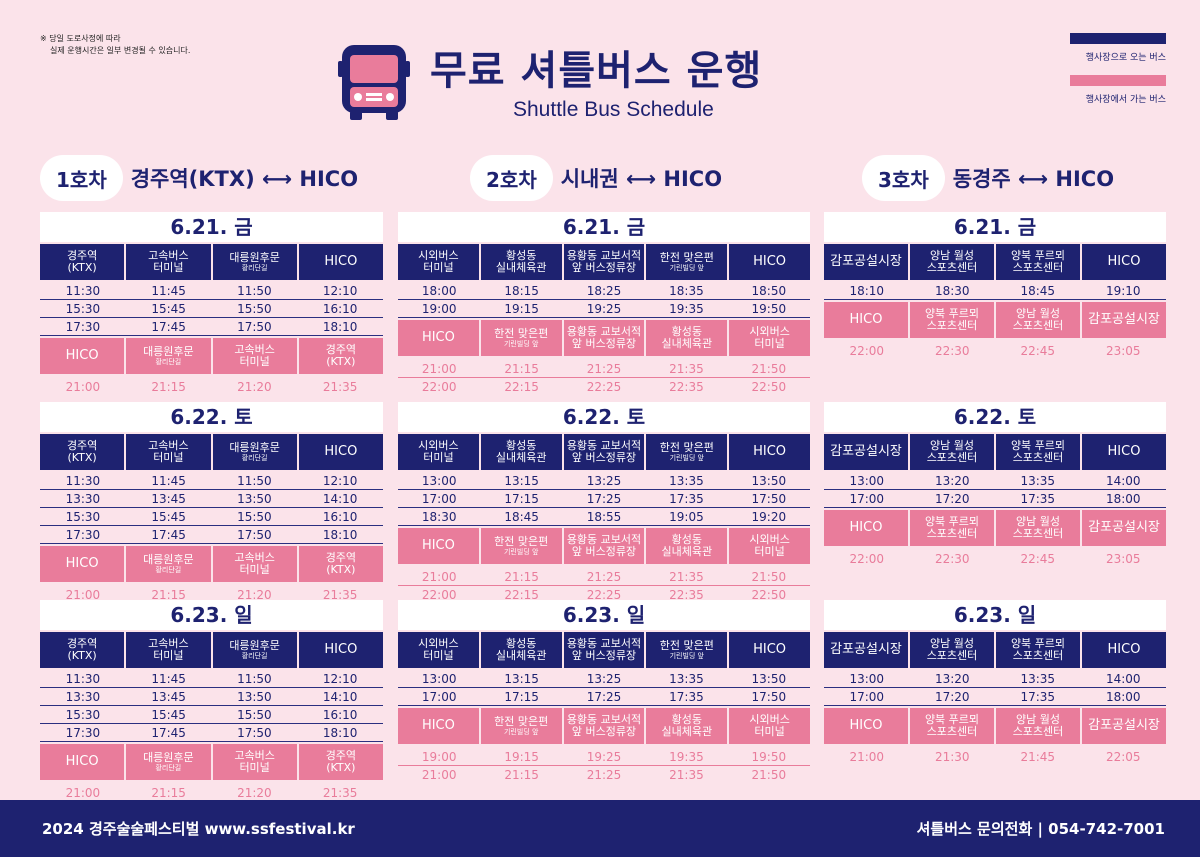  Describe the element at coordinates (995, 291) in the screenshot. I see `outbound-time-row: 18:10 18:30 18:45 19:10` at that location.